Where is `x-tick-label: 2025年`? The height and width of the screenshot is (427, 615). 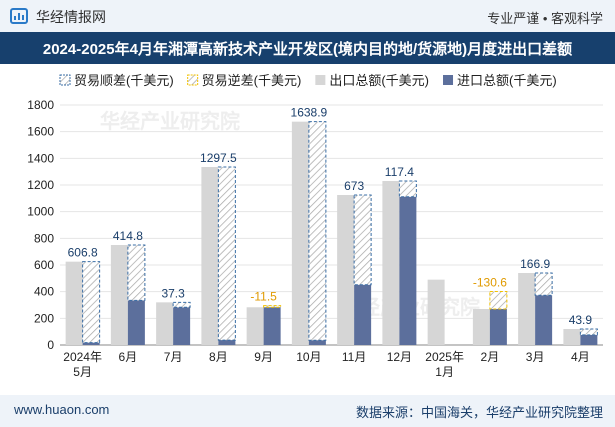 x-tick-label: 2025年 is located at coordinates (444, 357).